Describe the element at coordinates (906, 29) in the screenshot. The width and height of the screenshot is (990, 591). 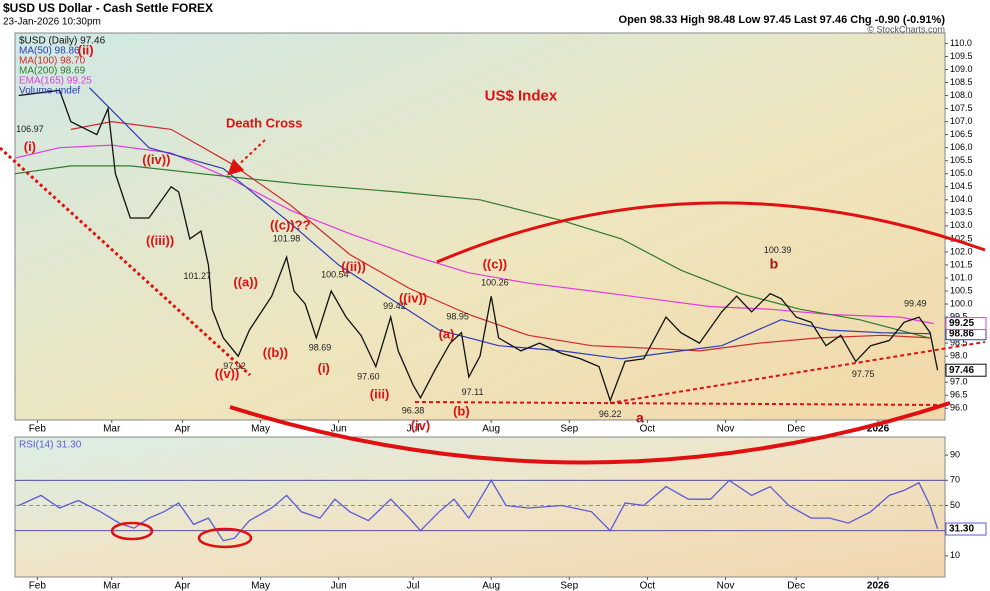
I see `credit: © StockCharts.com` at that location.